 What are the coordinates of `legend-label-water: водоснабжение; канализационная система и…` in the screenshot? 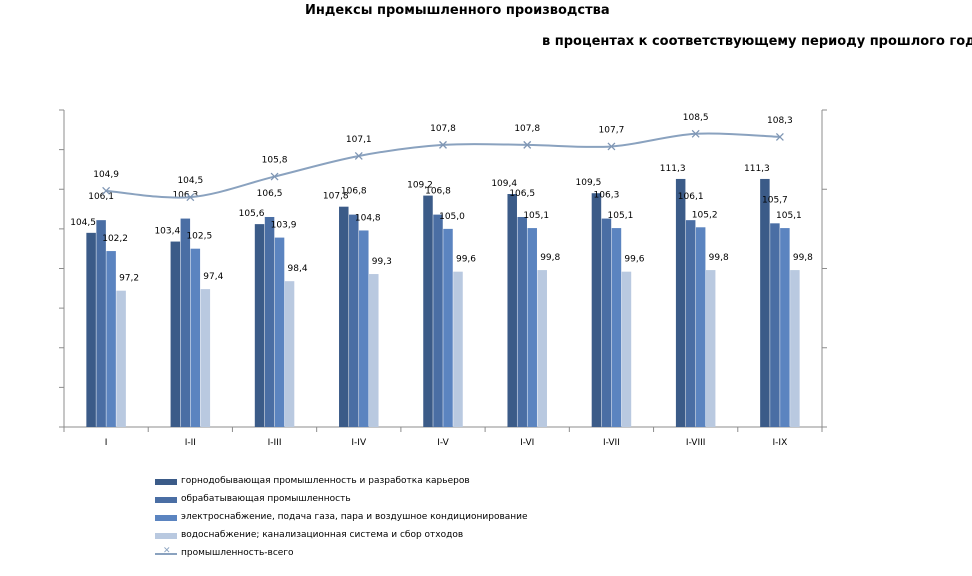 It's located at (322, 535).